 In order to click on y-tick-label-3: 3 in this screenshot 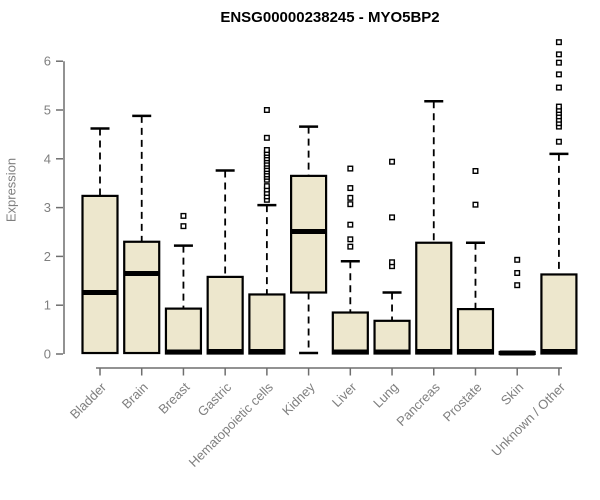, I will do `click(47, 207)`.